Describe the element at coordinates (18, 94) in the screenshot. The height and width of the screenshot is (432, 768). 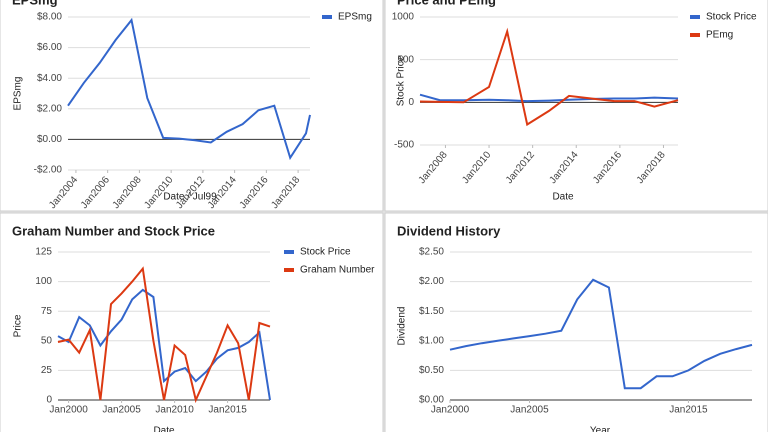
I see `y-axis-title: EPSmg` at that location.